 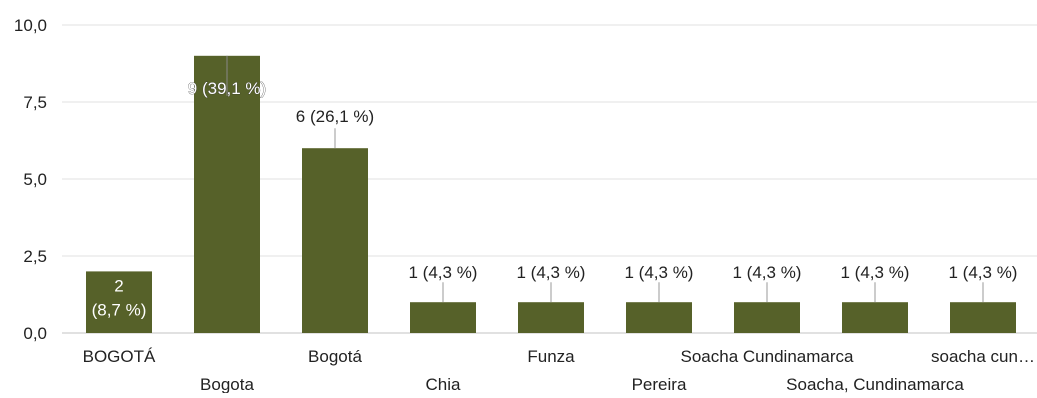 What do you see at coordinates (35, 102) in the screenshot?
I see `y-tick-label: 7,5` at bounding box center [35, 102].